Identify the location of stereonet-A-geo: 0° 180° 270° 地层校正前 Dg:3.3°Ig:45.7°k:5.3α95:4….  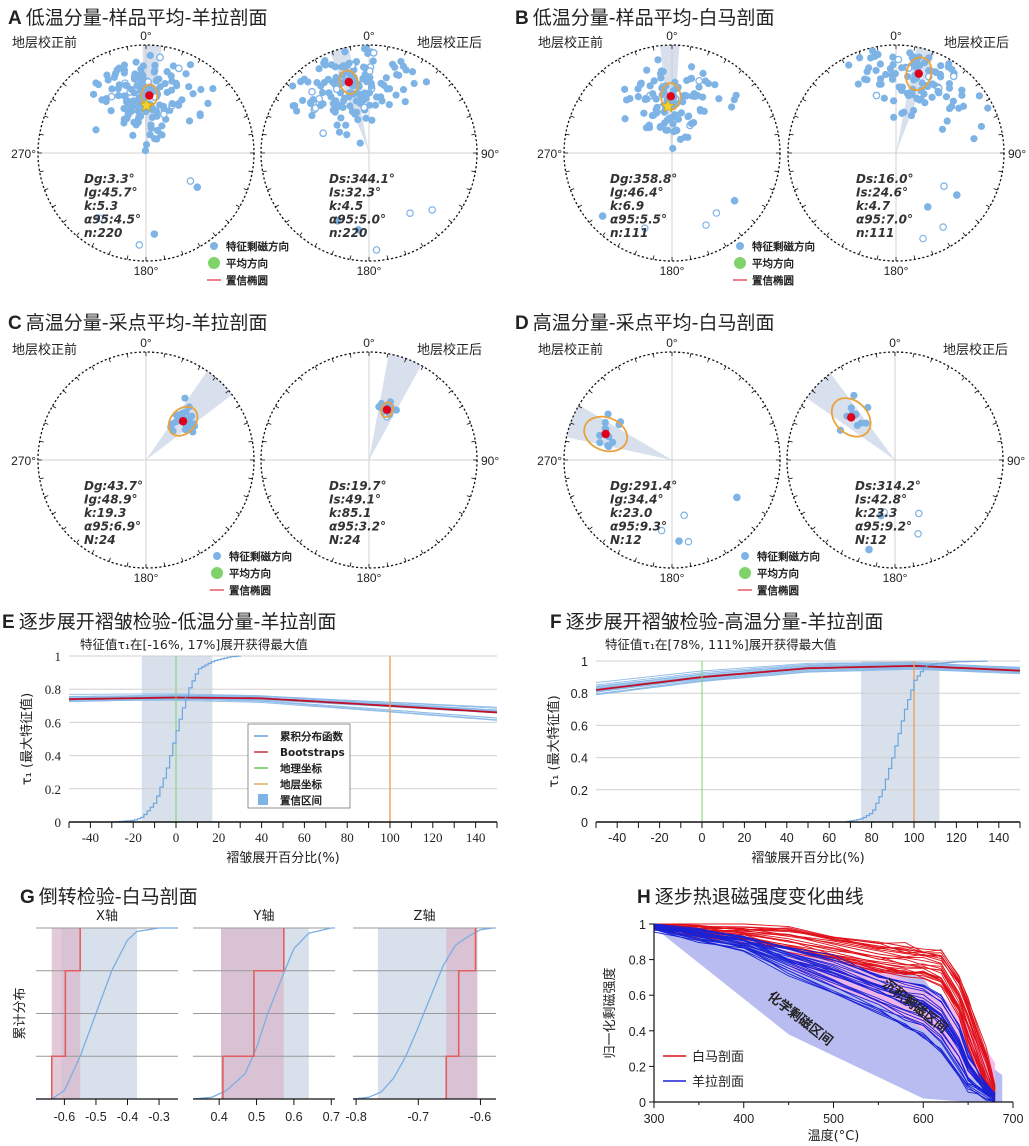
(133, 153).